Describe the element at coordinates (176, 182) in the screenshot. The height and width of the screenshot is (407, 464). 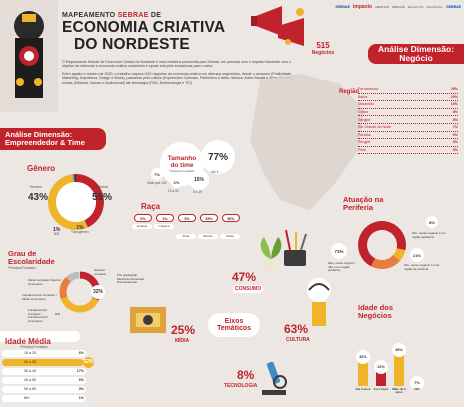
I see `time-bubble-3: 2%` at that location.